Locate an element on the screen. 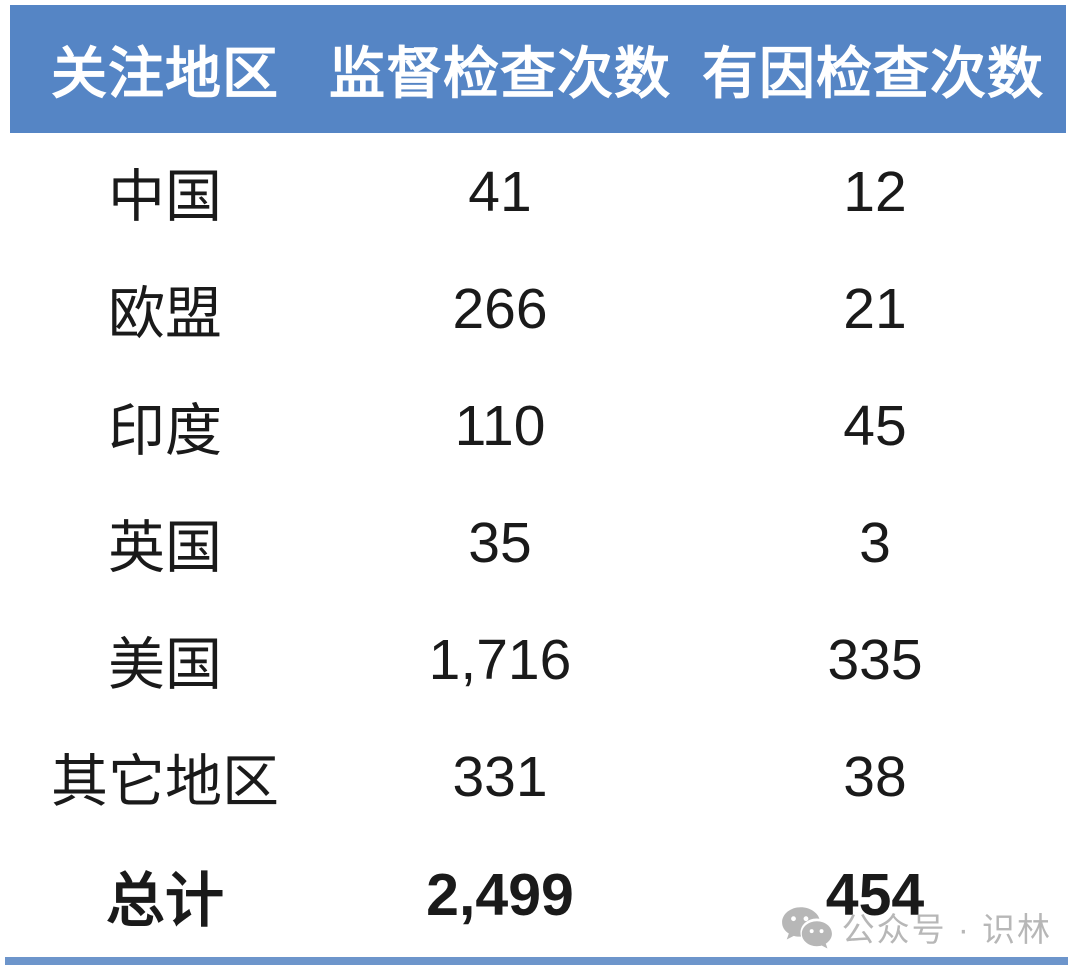  region-cell: 欧盟 is located at coordinates (165, 313).